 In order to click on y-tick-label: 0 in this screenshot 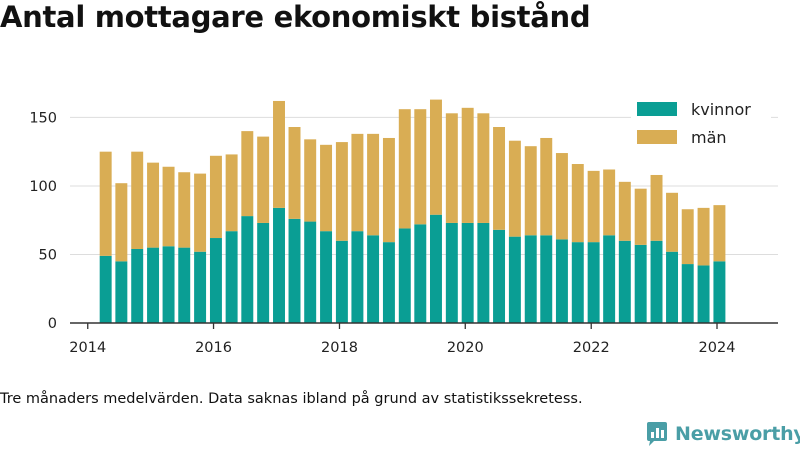, I will do `click(52, 324)`.